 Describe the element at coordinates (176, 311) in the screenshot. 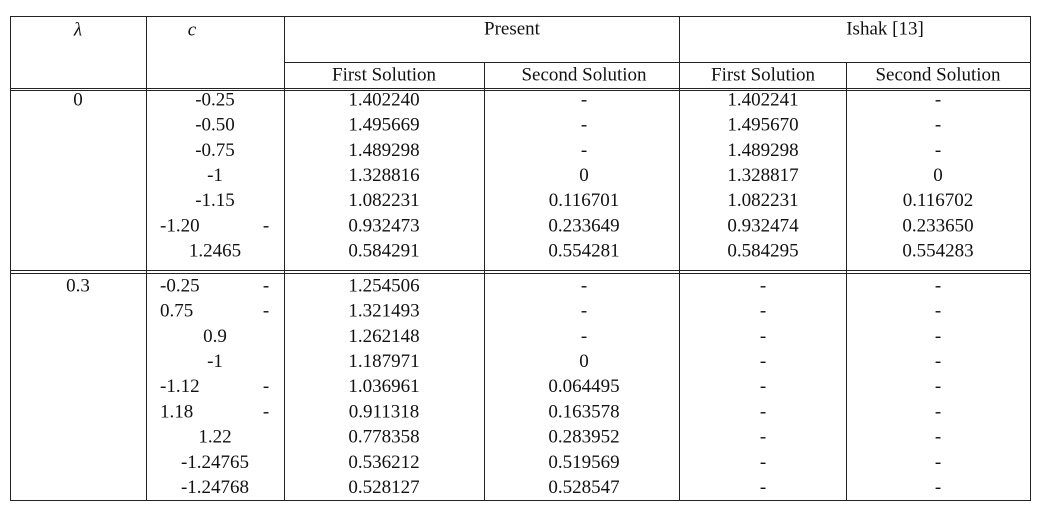

I see `c-cell: 0.75` at that location.